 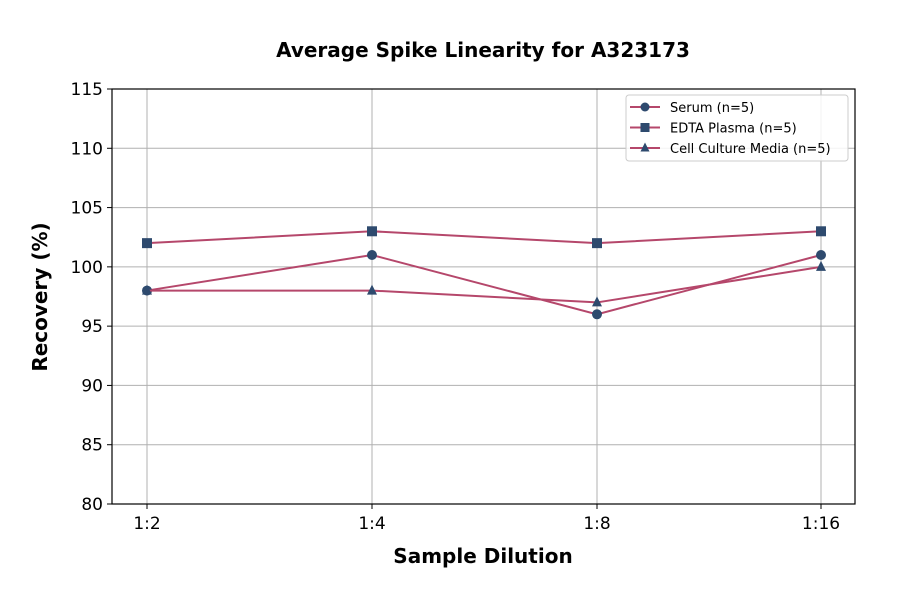 What do you see at coordinates (483, 50) in the screenshot?
I see `chart-title: Average Spike Linearity for A323173` at bounding box center [483, 50].